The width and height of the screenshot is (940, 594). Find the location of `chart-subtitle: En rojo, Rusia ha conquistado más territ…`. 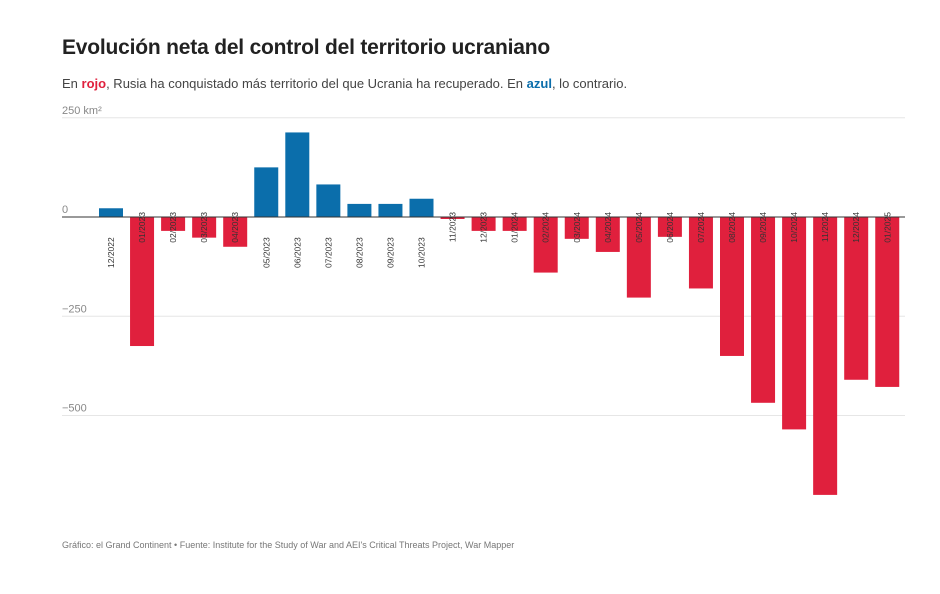

chart-subtitle: En rojo, Rusia ha conquistado más territ… is located at coordinates (344, 83).